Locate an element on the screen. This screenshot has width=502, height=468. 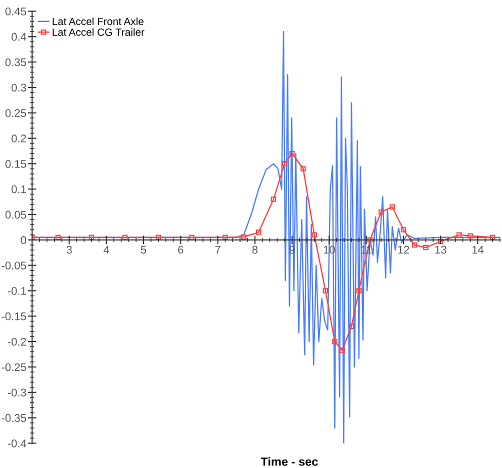
y-tick-label: -0.1 is located at coordinates (17, 291).